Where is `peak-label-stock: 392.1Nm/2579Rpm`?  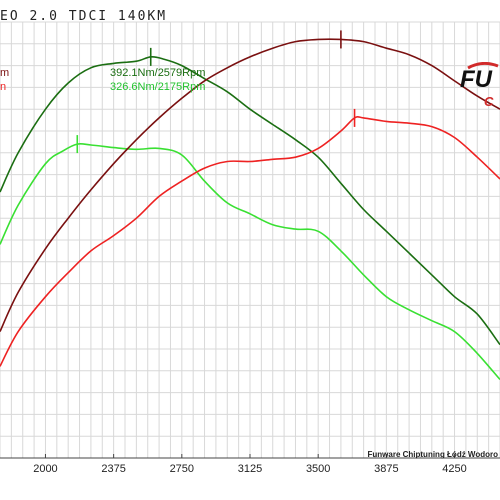
peak-label-stock: 392.1Nm/2579Rpm is located at coordinates (158, 73).